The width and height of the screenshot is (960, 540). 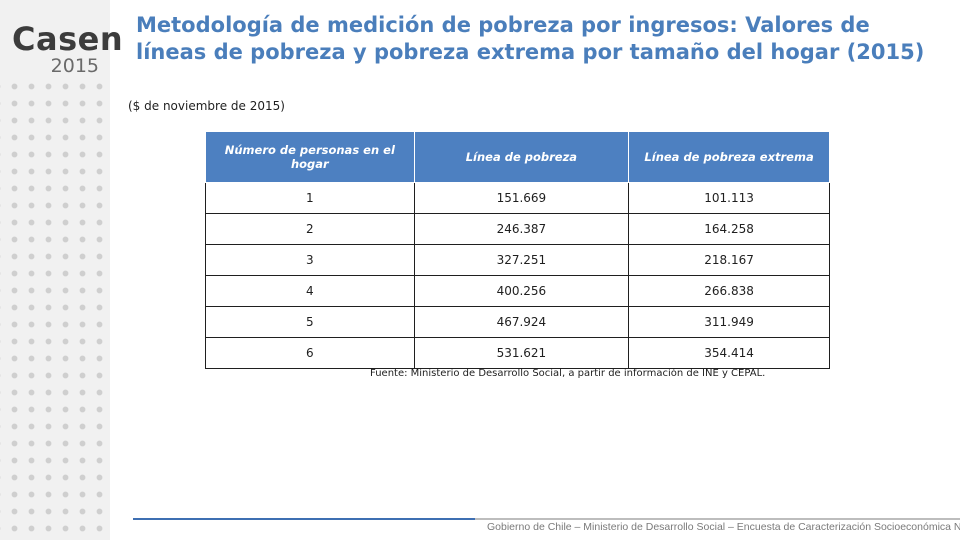 I want to click on cell-poverty-line: 467.924, so click(x=521, y=322).